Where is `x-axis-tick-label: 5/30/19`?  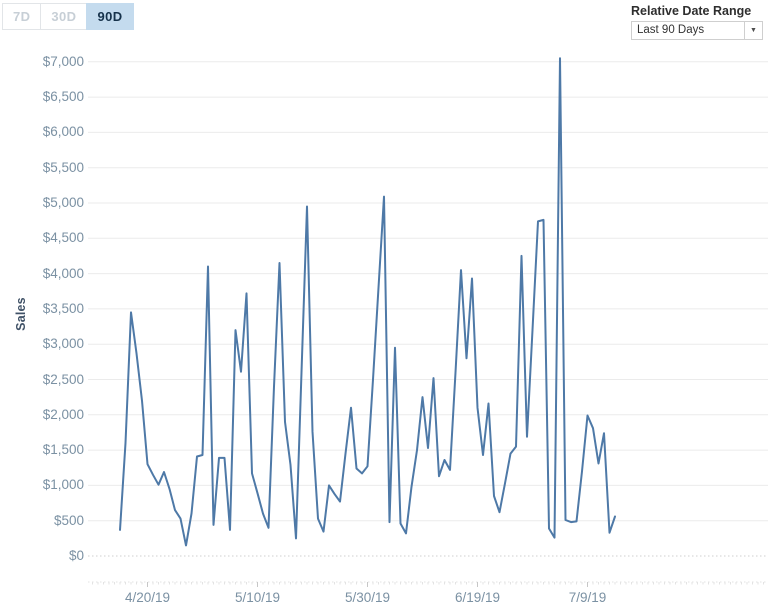 x-axis-tick-label: 5/30/19 is located at coordinates (367, 597).